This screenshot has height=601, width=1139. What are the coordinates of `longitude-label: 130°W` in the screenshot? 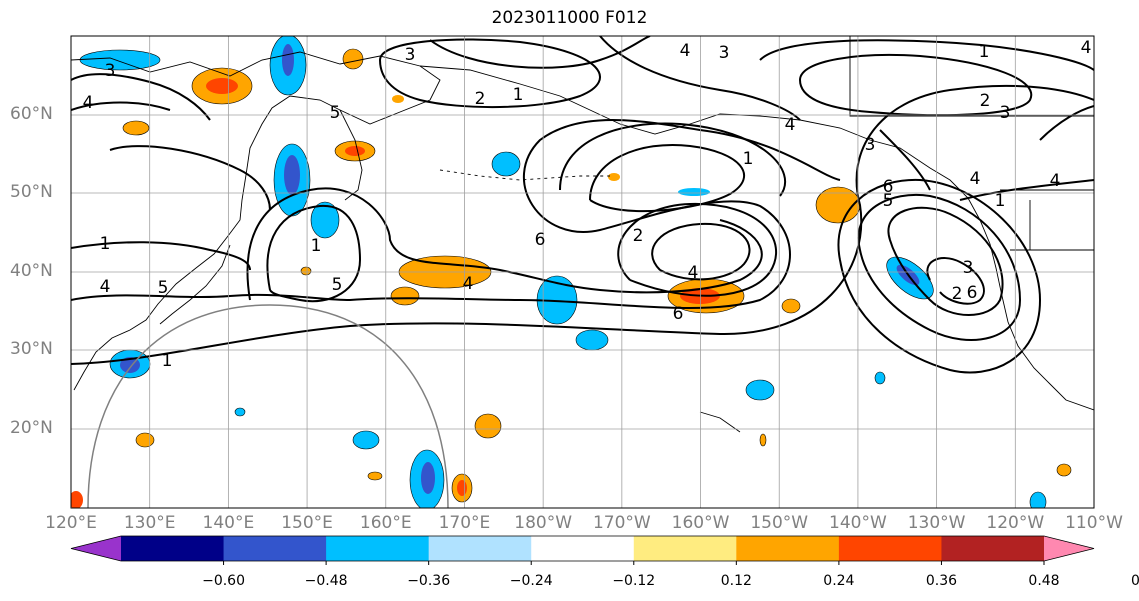 It's located at (936, 523).